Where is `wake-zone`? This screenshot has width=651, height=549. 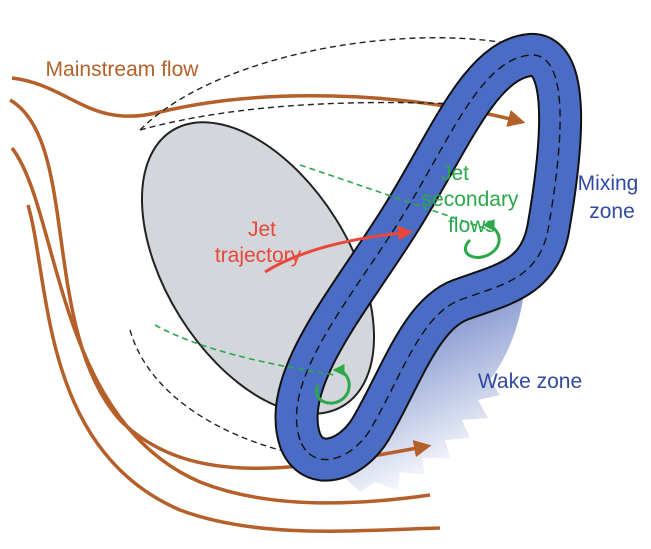 wake-zone is located at coordinates (435, 388).